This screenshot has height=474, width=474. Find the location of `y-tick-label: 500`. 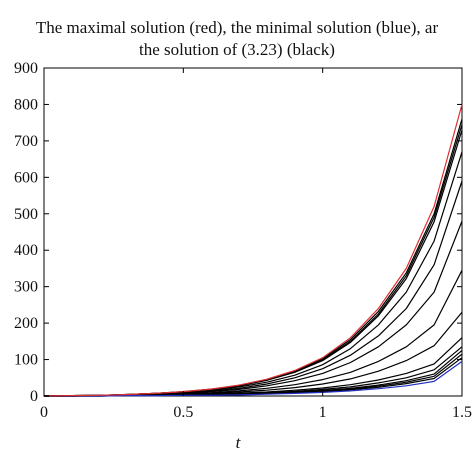

y-tick-label: 500 is located at coordinates (26, 214).